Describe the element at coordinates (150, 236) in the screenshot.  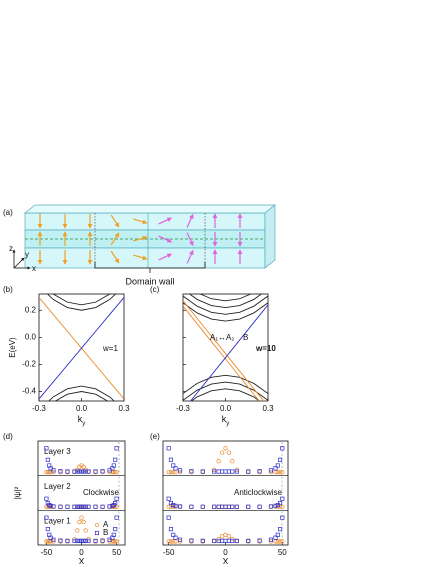
I see `domain-wall-diagram` at that location.